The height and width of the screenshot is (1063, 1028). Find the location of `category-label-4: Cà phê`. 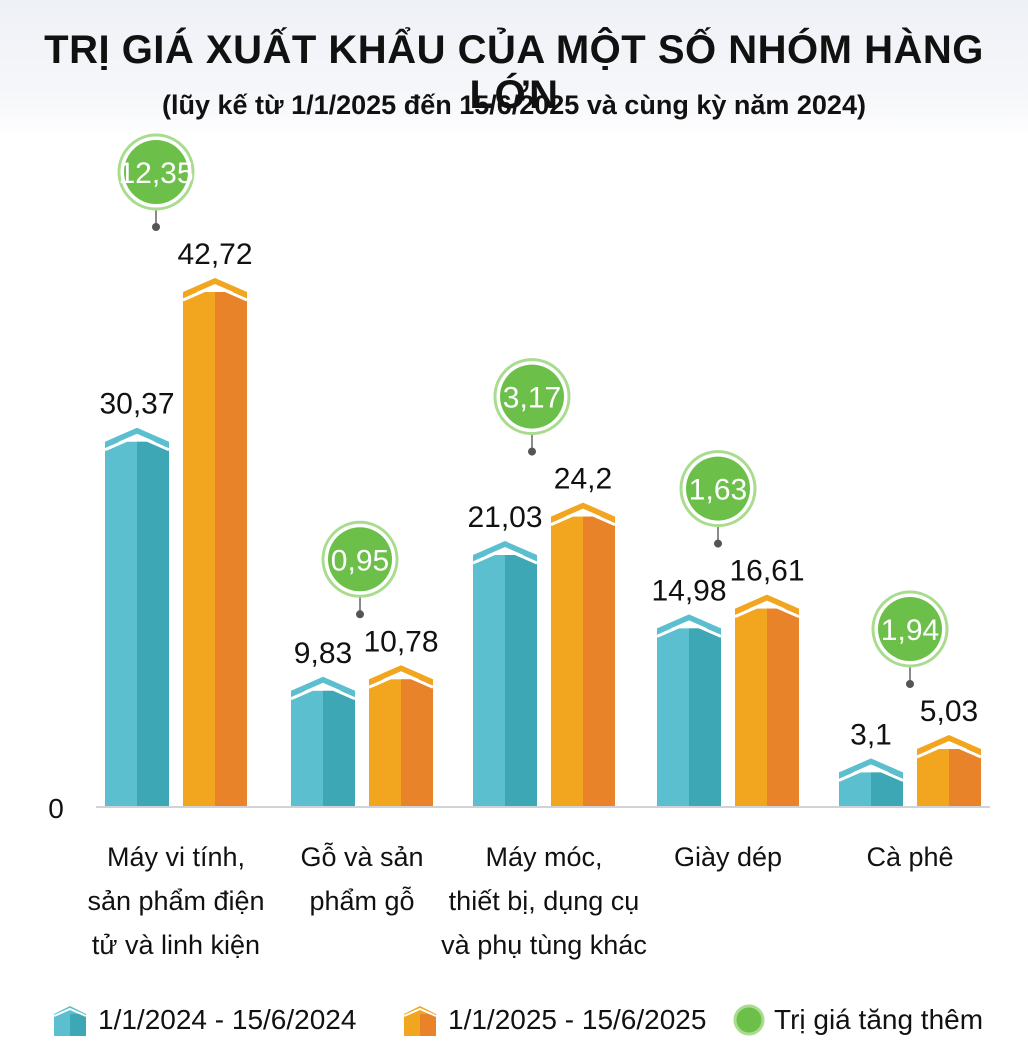

category-label-4: Cà phê is located at coordinates (909, 857).